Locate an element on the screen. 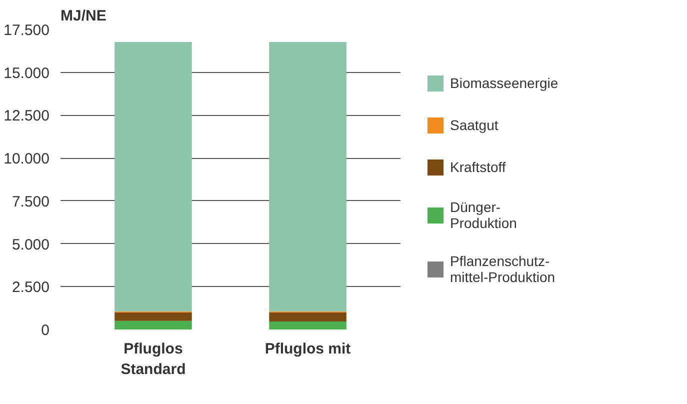  x-tick-label: Pfluglos mit is located at coordinates (307, 349).